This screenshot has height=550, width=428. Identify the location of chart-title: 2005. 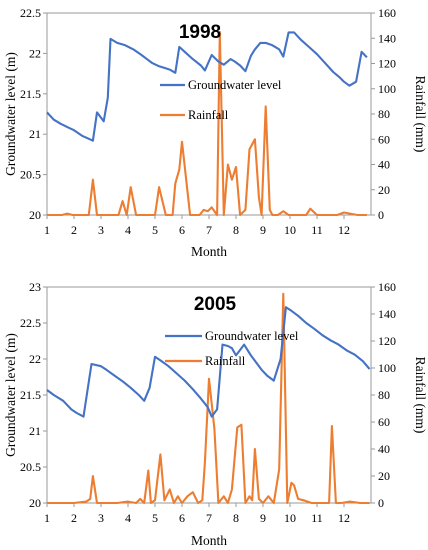
(215, 304).